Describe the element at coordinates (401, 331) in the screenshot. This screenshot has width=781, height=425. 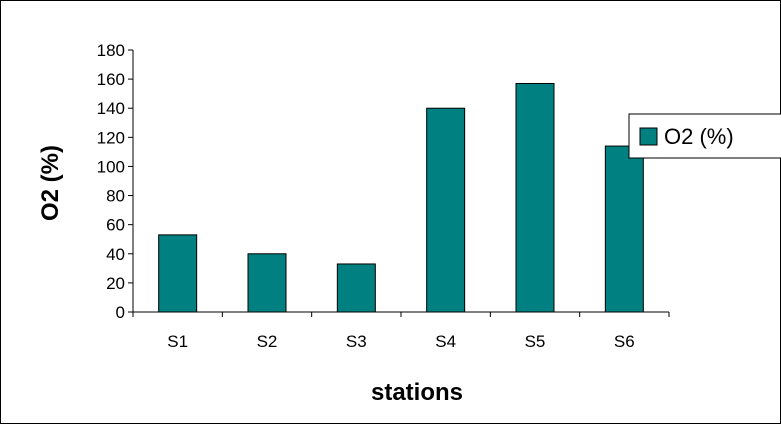
I see `x-axis: S1 S2 S3 S4 S5 S6` at that location.